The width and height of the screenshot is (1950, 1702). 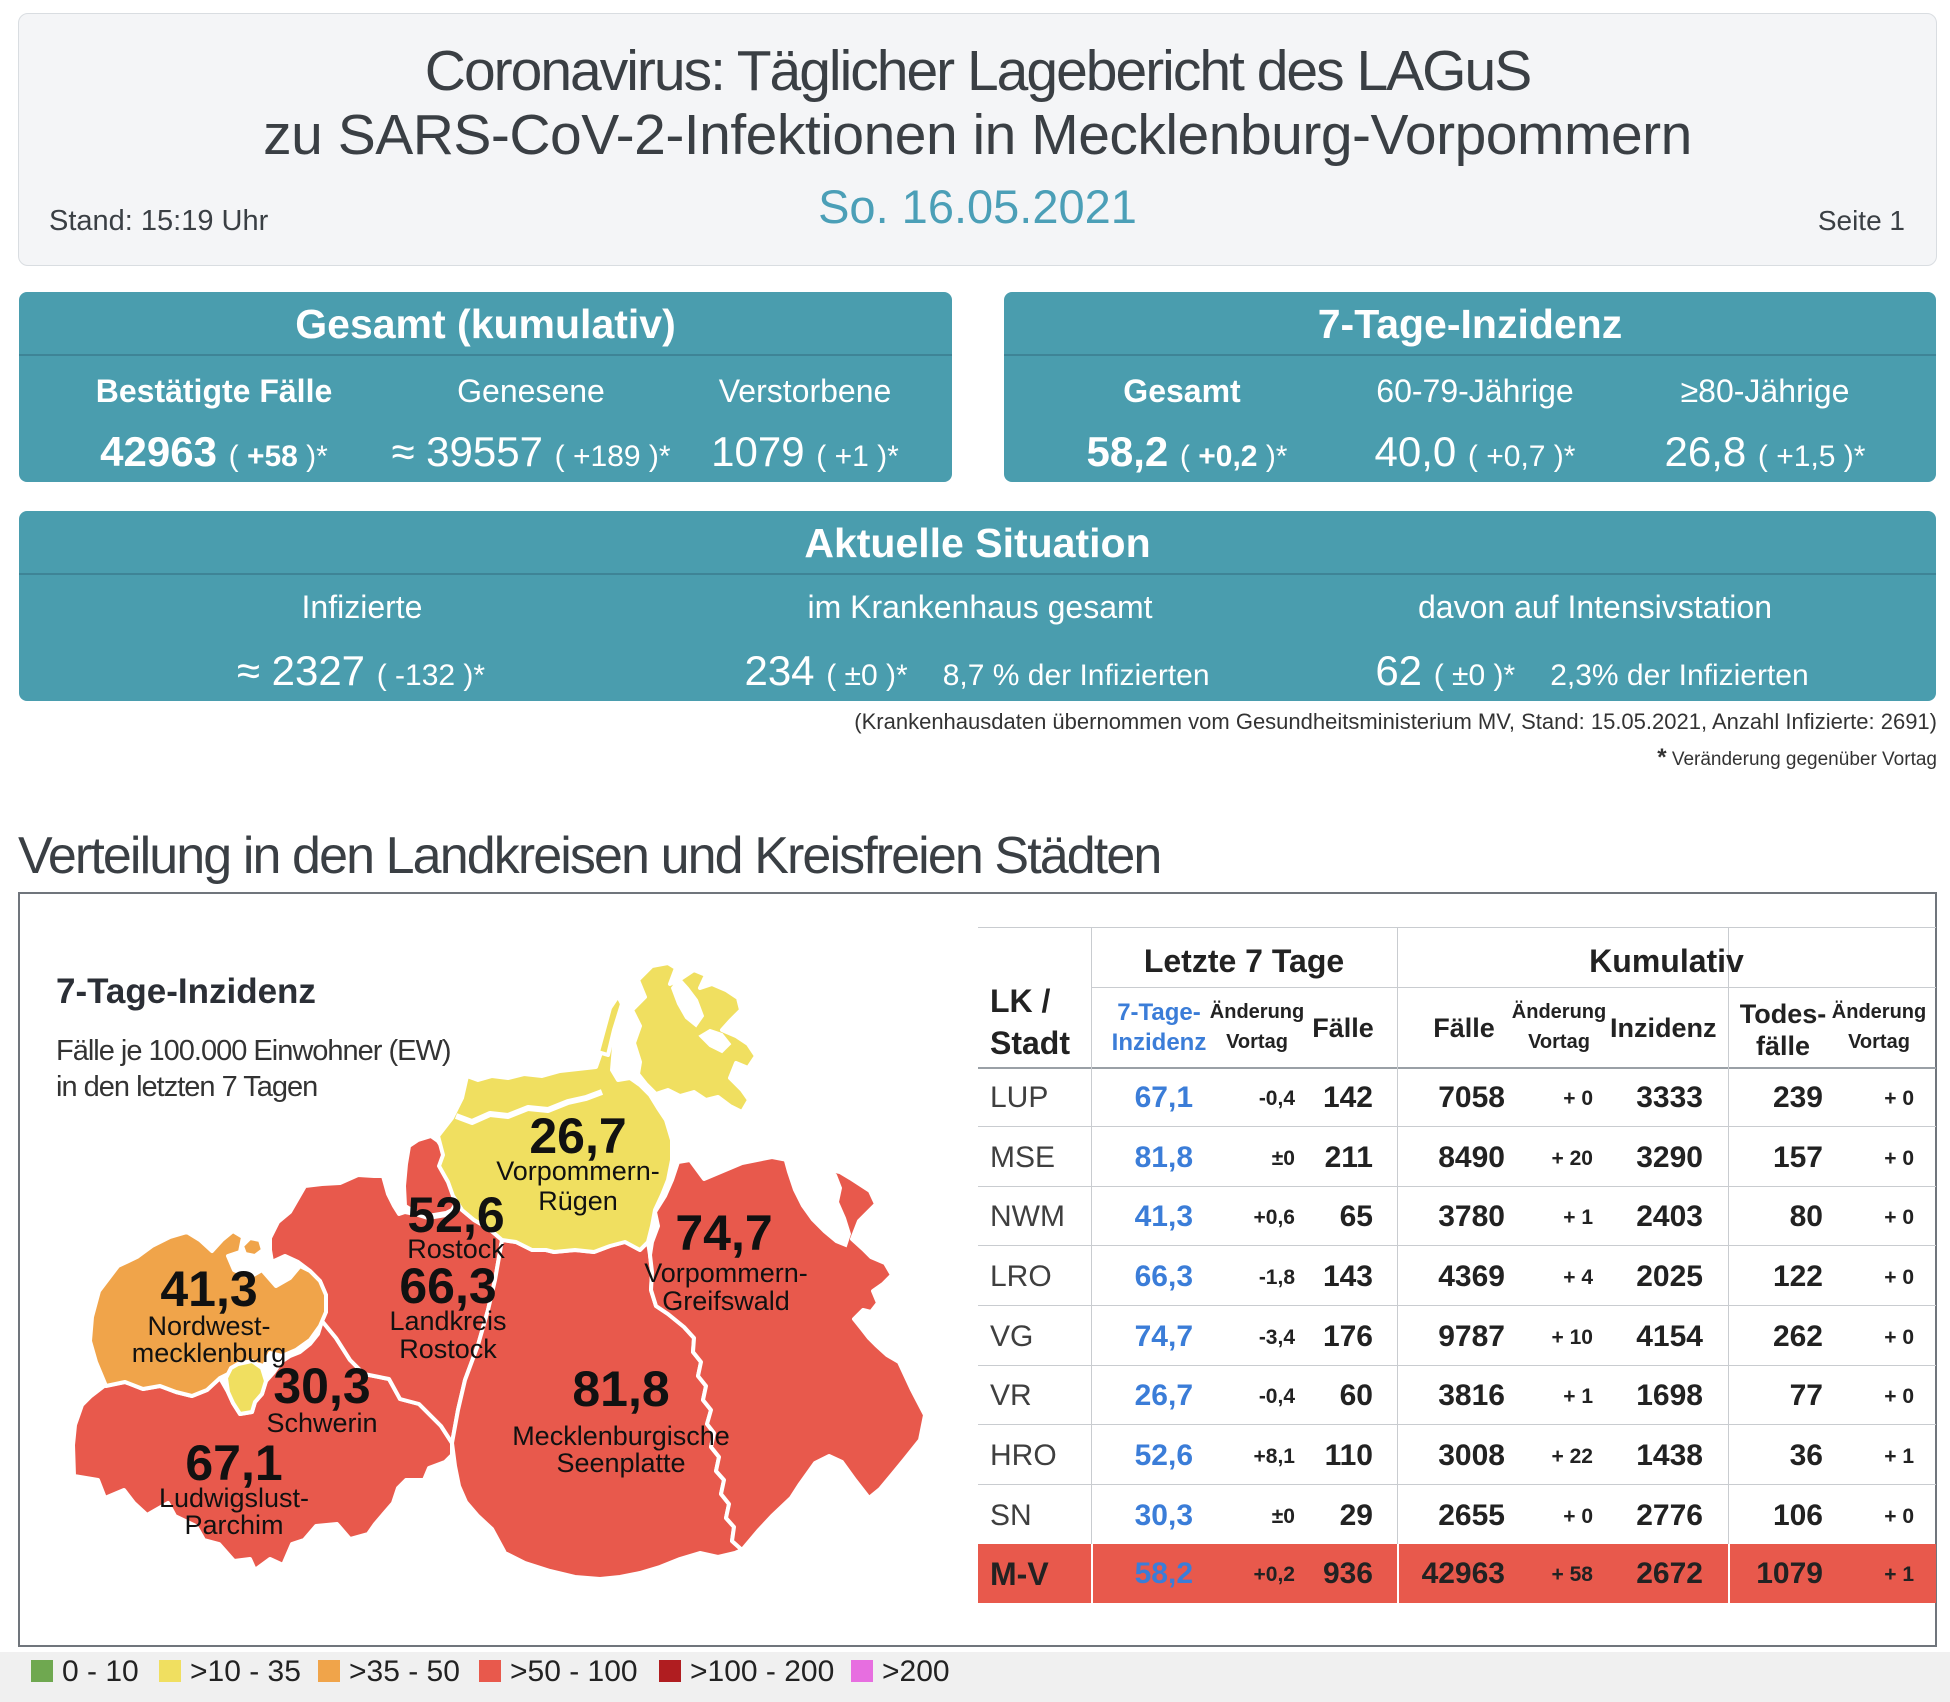 I want to click on svg-text: 30,3, so click(x=321, y=1386).